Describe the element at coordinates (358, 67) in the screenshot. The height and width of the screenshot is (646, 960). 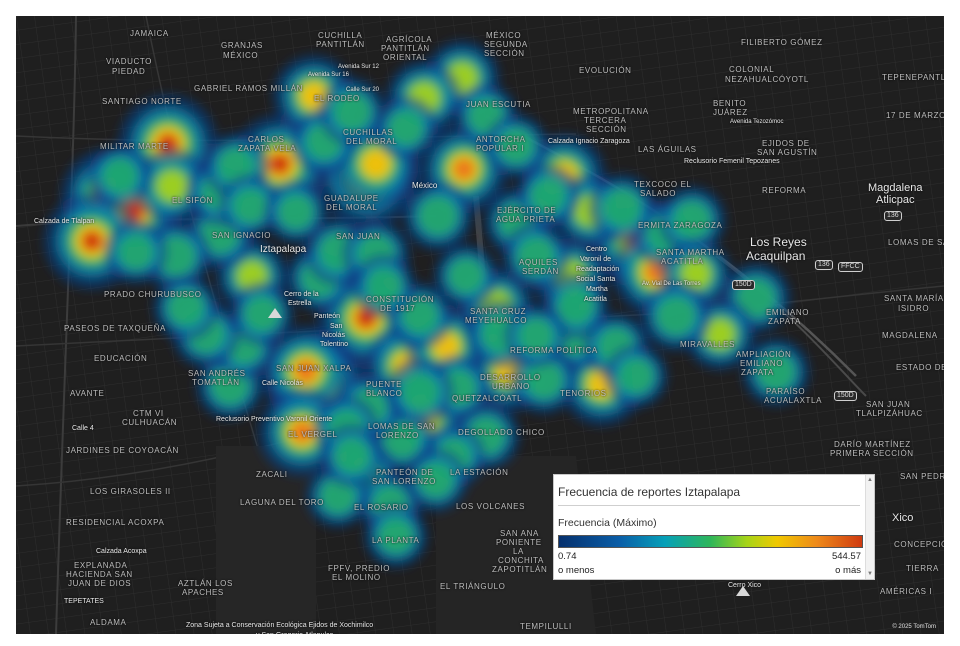
I see `place-label: Avenida Sur 12` at that location.